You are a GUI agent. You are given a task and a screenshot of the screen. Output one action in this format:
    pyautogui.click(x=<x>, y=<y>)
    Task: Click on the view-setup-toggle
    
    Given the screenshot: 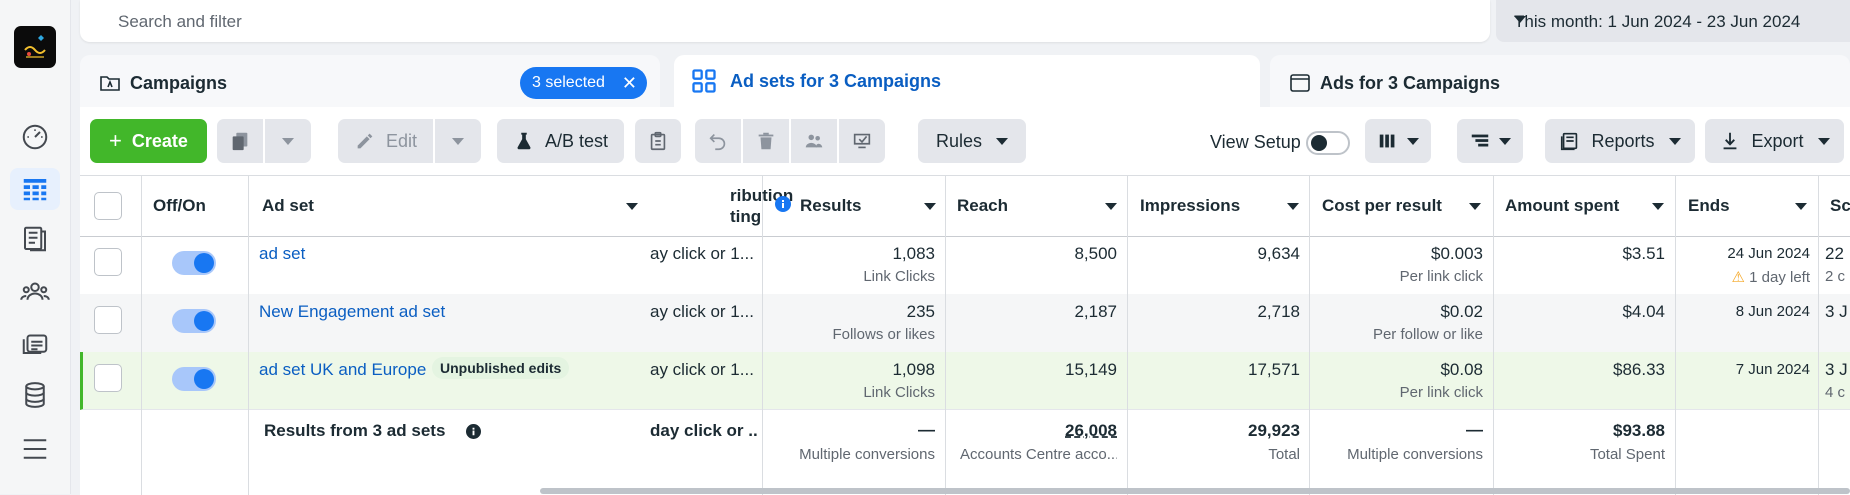 What is the action you would take?
    pyautogui.click(x=1328, y=143)
    